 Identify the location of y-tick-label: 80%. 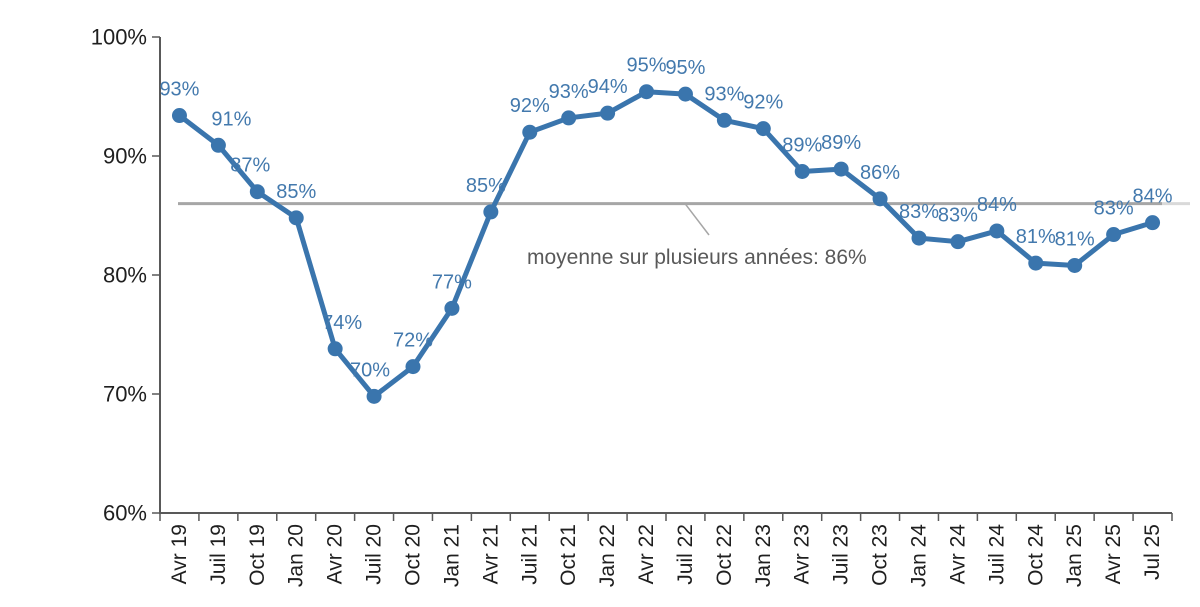
(125, 275).